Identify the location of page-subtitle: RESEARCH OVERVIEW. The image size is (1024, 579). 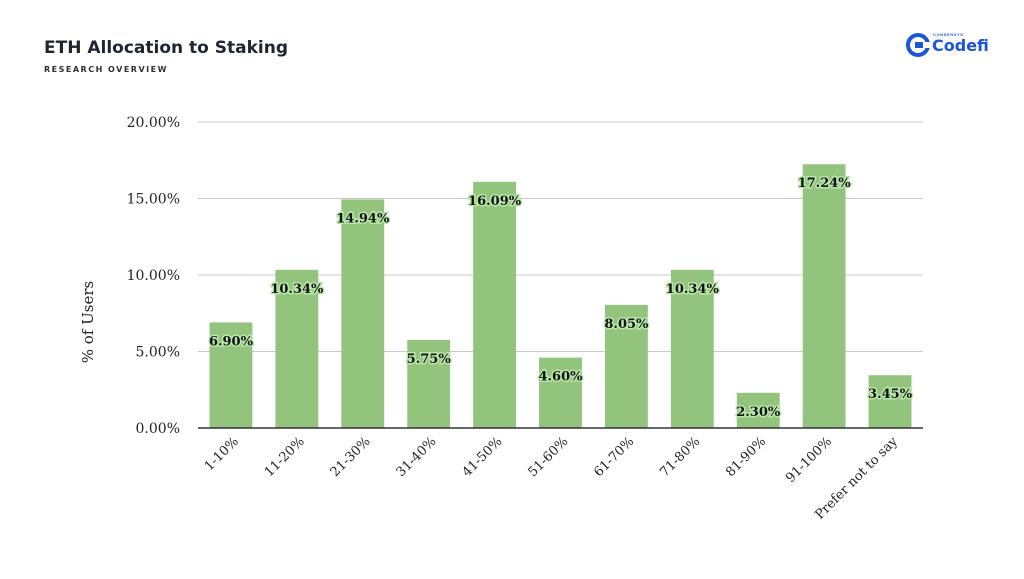
(106, 69).